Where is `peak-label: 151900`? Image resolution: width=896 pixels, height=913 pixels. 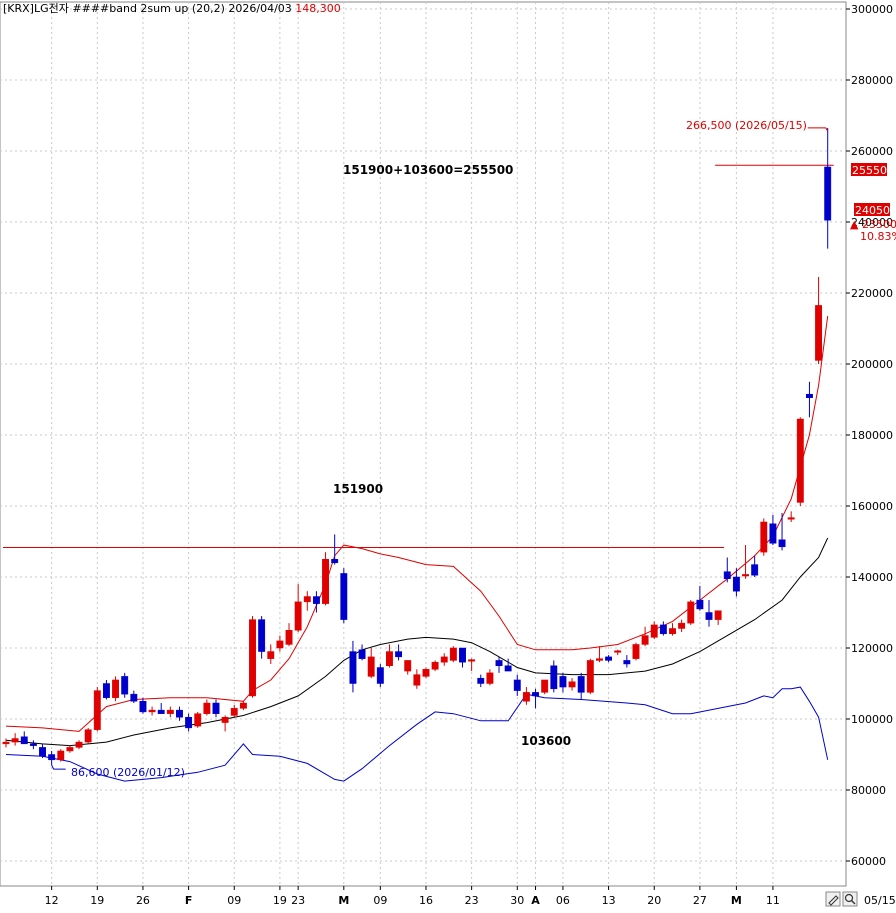 peak-label: 151900 is located at coordinates (358, 489).